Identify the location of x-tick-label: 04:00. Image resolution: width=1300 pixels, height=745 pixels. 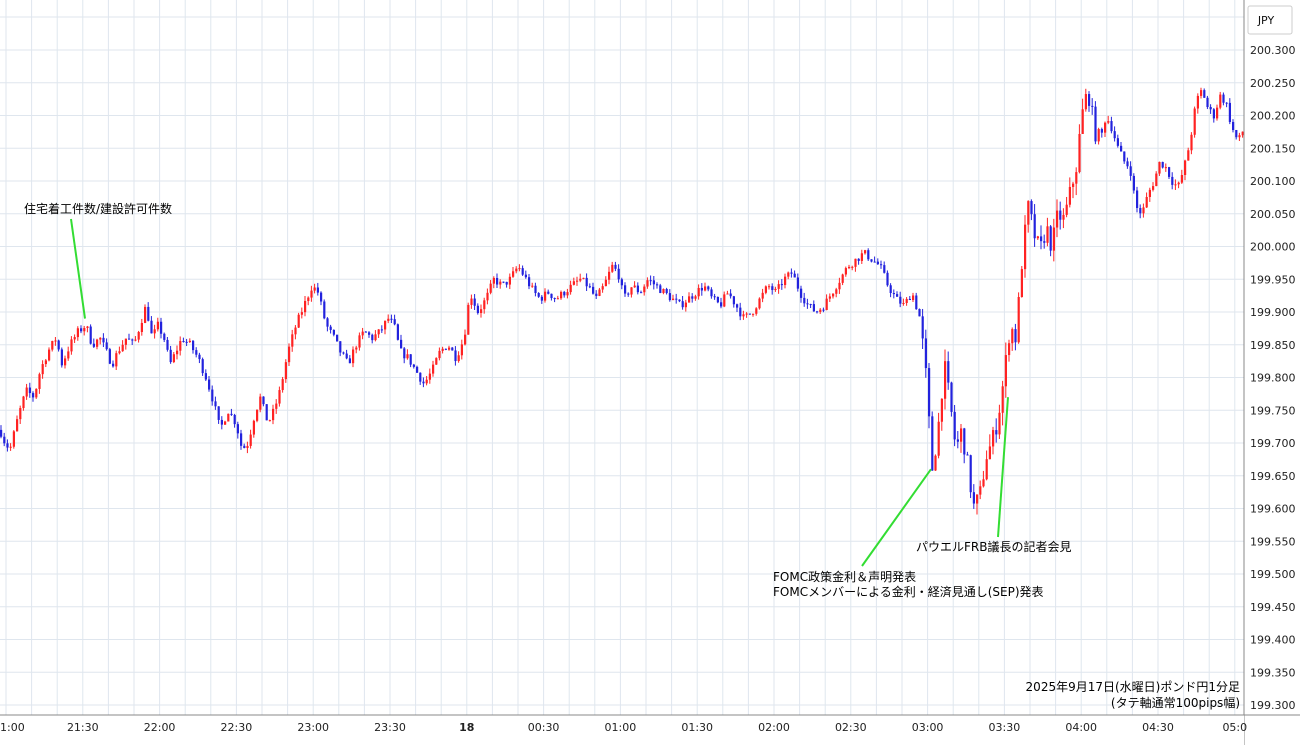
(1081, 727).